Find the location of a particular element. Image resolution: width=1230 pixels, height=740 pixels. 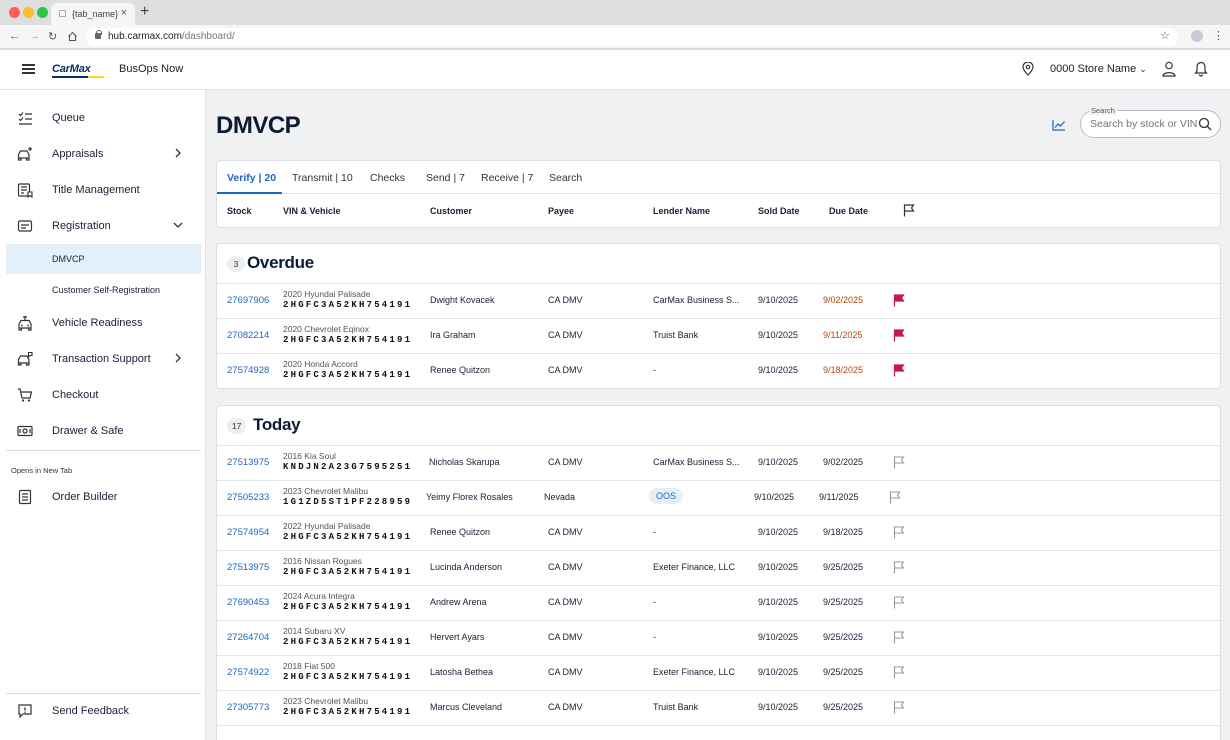

car-plus-icon is located at coordinates (24, 154).